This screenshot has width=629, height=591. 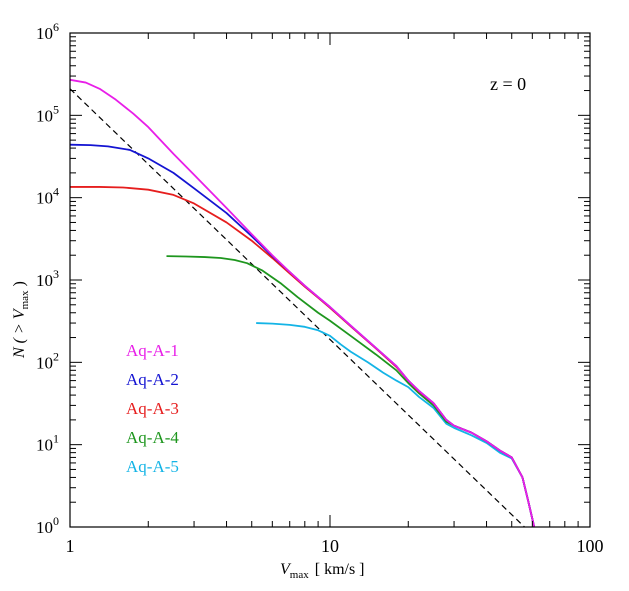 I want to click on x-axis-label: Vmax [ km/s ], so click(x=322, y=571).